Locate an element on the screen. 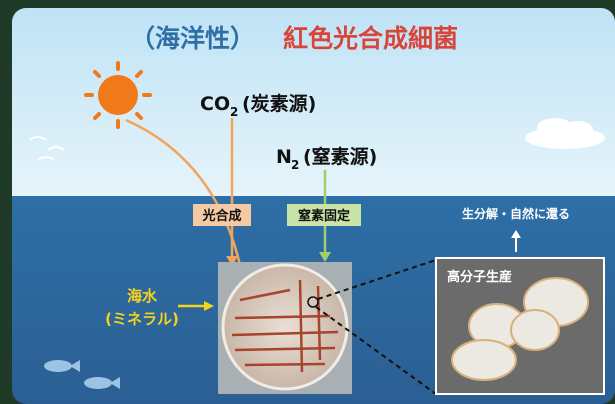 Image resolution: width=615 pixels, height=404 pixels. zoom-lines is located at coordinates (376, 327).